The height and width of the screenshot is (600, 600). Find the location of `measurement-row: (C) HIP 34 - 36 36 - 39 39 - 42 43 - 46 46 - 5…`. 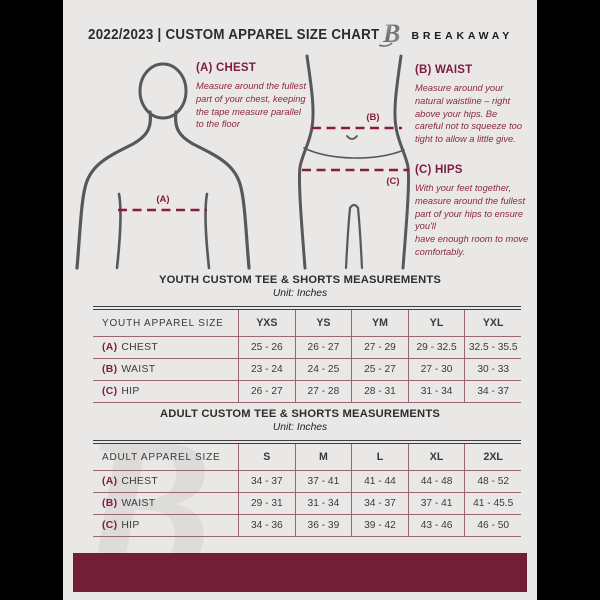

measurement-row: (C) HIP 34 - 36 36 - 39 39 - 42 43 - 46 46 - 5… is located at coordinates (307, 525).